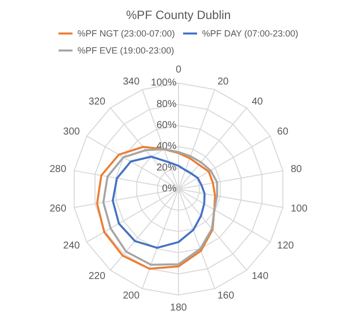 This screenshot has width=357, height=326. Describe the element at coordinates (166, 168) in the screenshot. I see `y-tick-label: 20%` at that location.